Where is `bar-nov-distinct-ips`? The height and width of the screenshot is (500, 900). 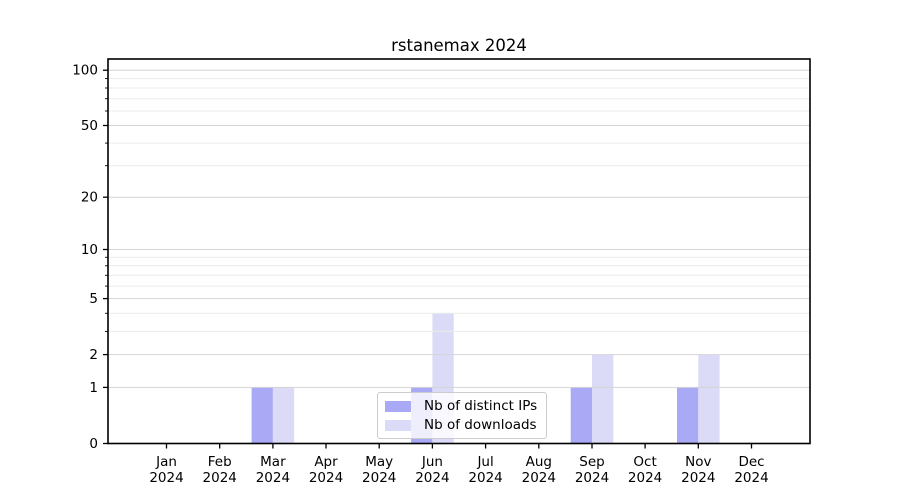 bar-nov-distinct-ips is located at coordinates (688, 415).